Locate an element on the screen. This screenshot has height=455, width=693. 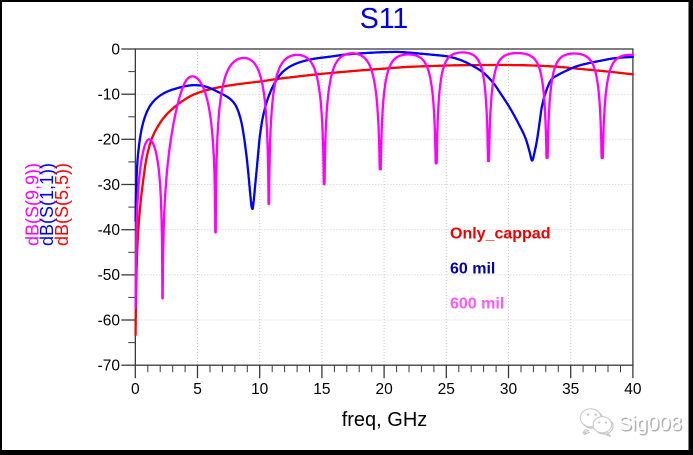
svg-text: 10 is located at coordinates (260, 389).